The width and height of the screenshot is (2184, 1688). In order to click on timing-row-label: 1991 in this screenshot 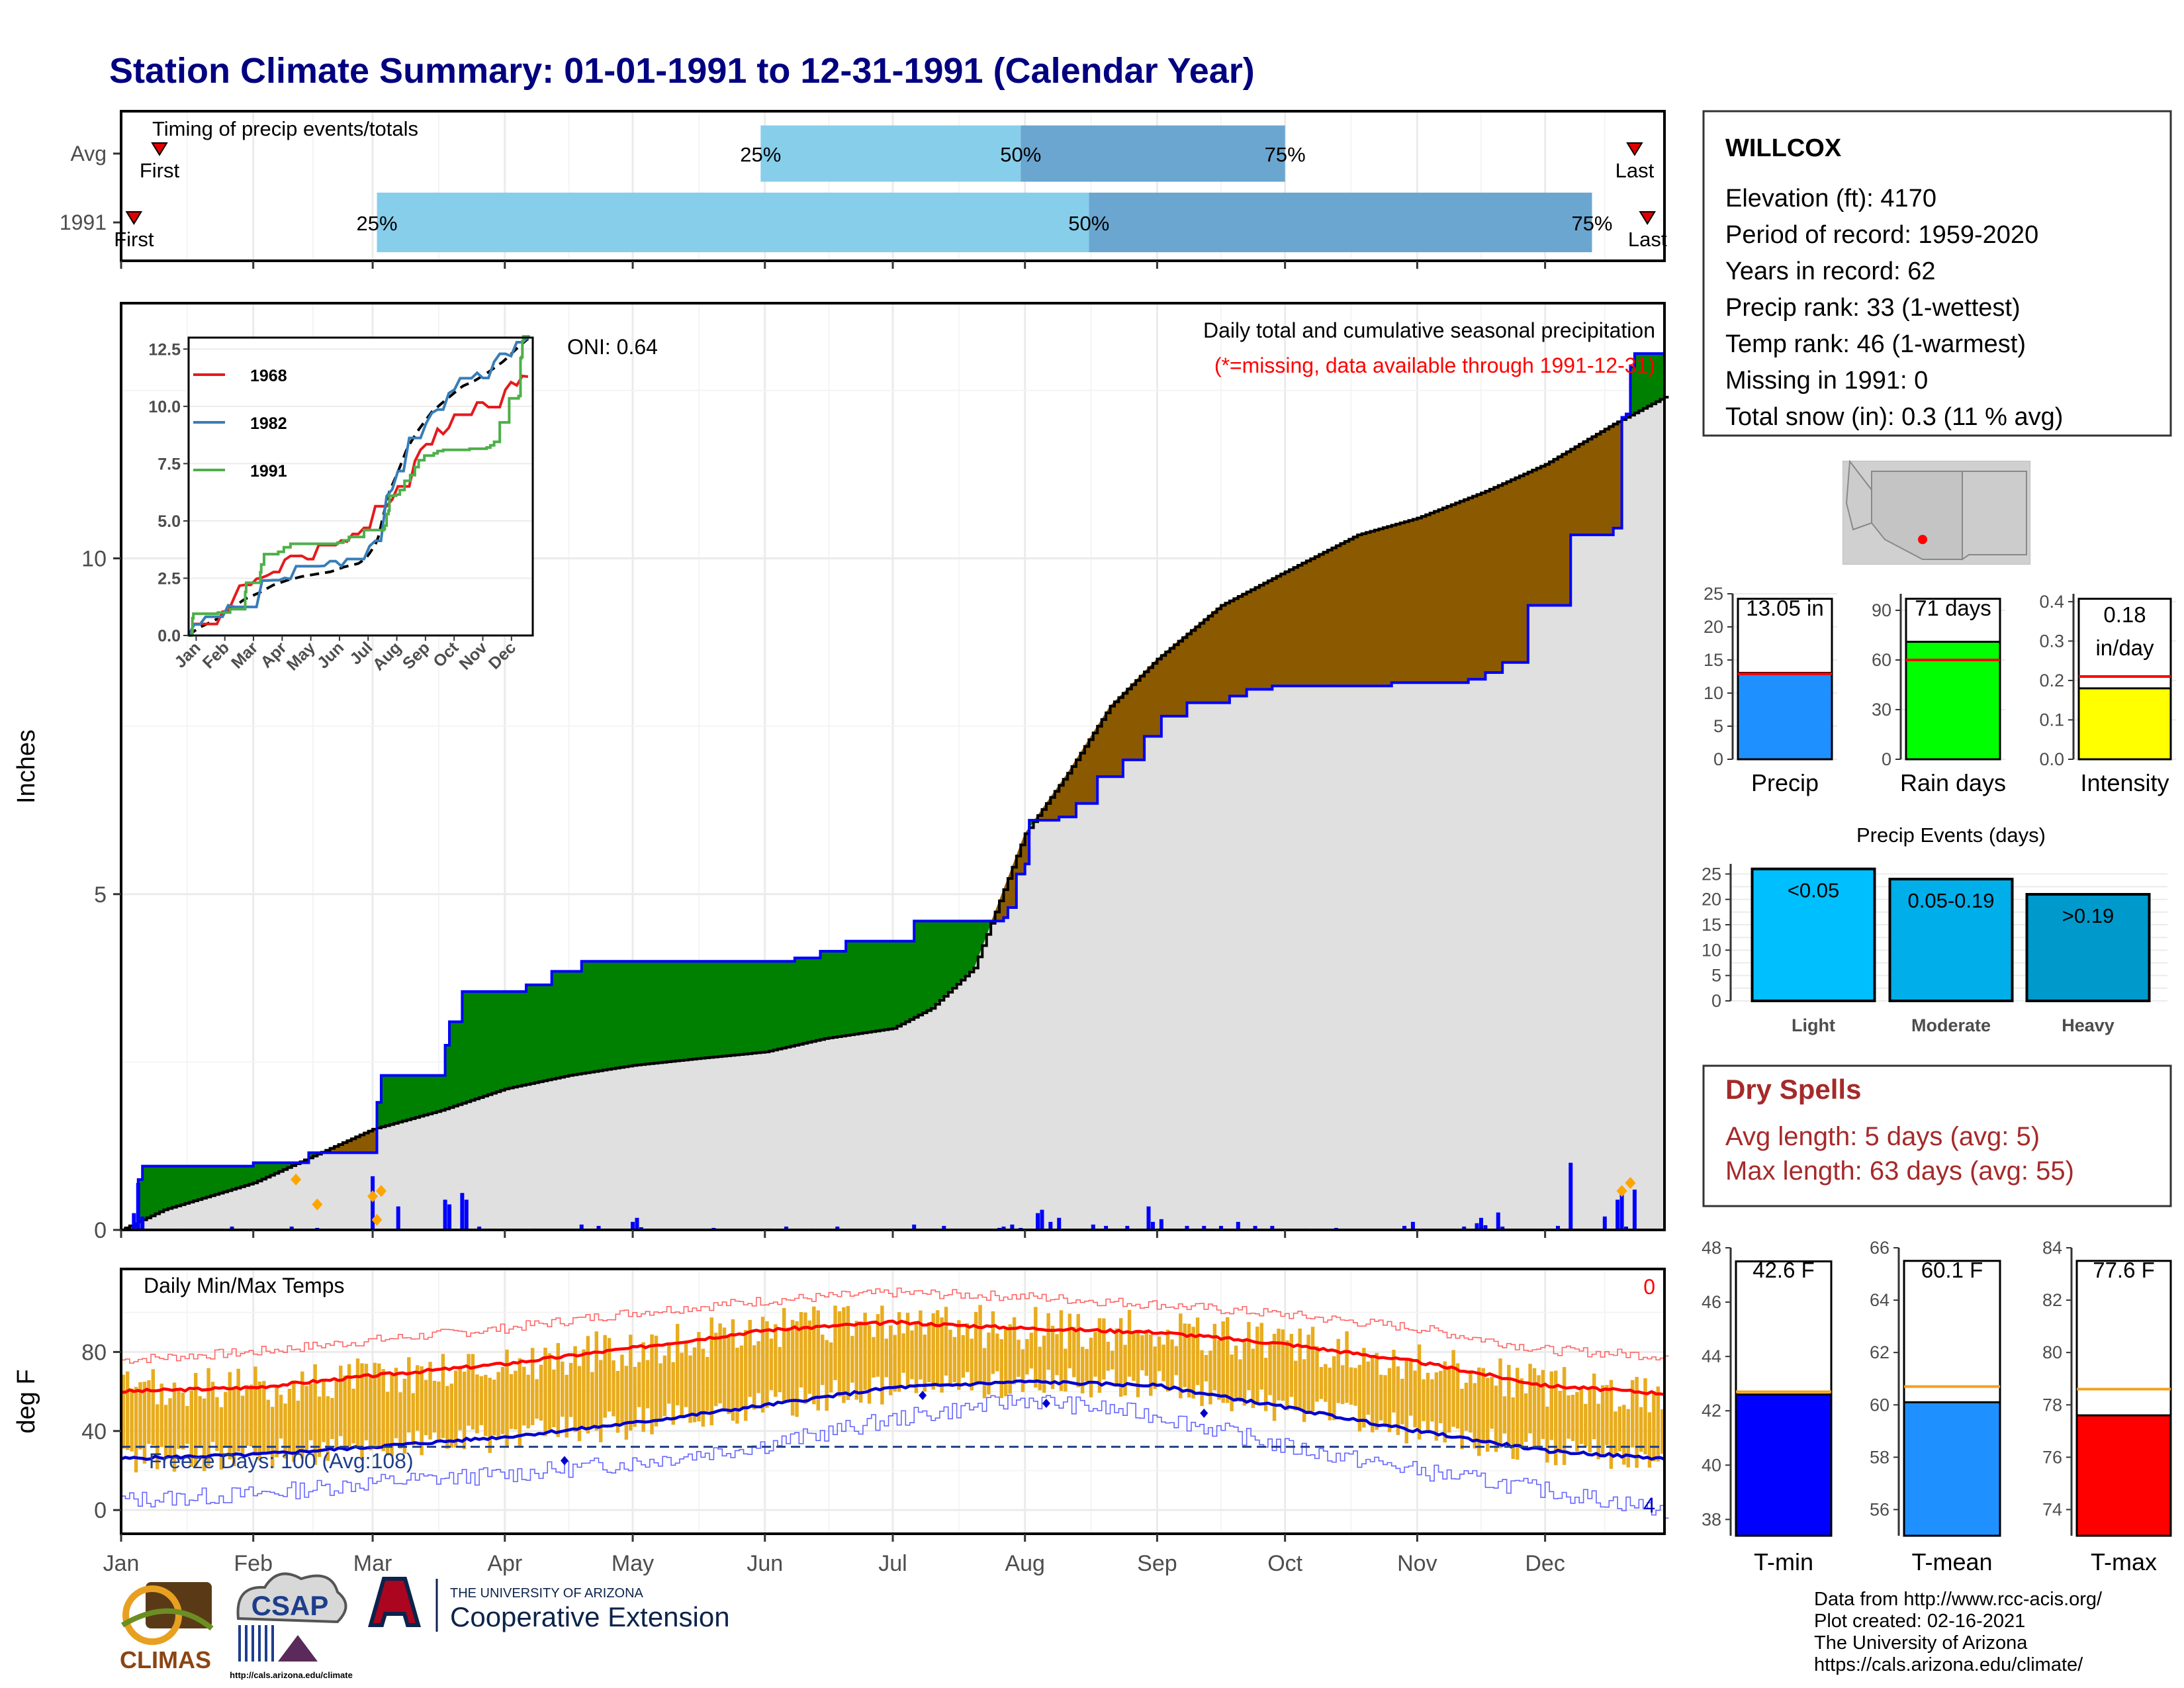, I will do `click(83, 222)`.